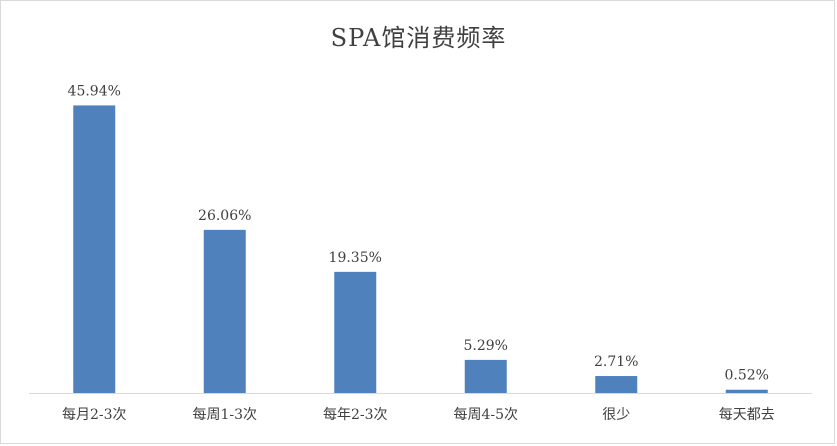 The width and height of the screenshot is (837, 446). Describe the element at coordinates (616, 415) in the screenshot. I see `category-label-4: 很少` at that location.